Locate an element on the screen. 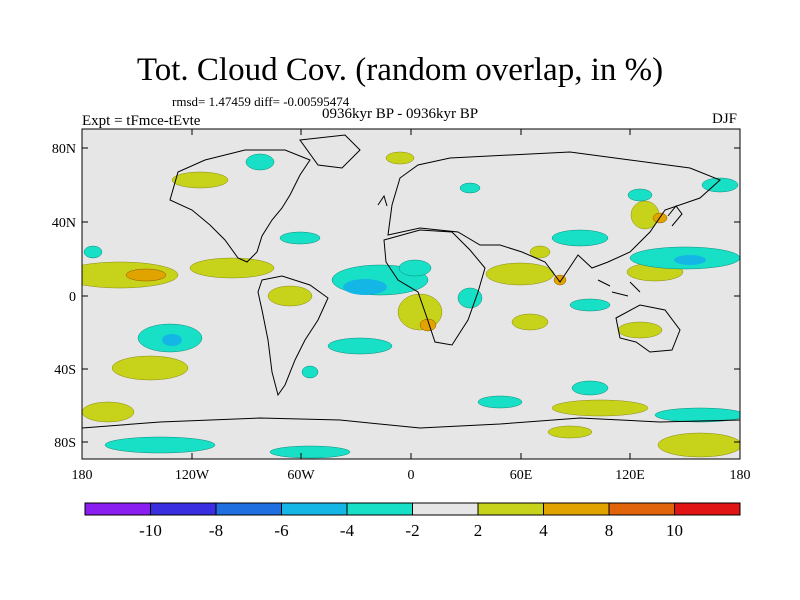 Image resolution: width=800 pixels, height=600 pixels. experiment-label: Expt = tFmce-tEvte is located at coordinates (141, 121).